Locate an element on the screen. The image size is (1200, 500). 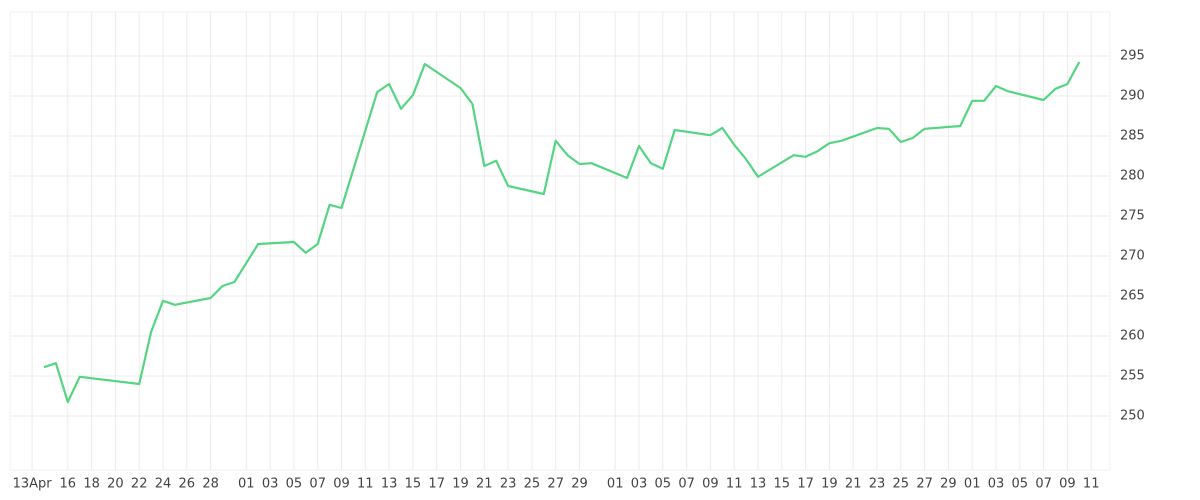
y-tick-label: 285 is located at coordinates (1132, 136).